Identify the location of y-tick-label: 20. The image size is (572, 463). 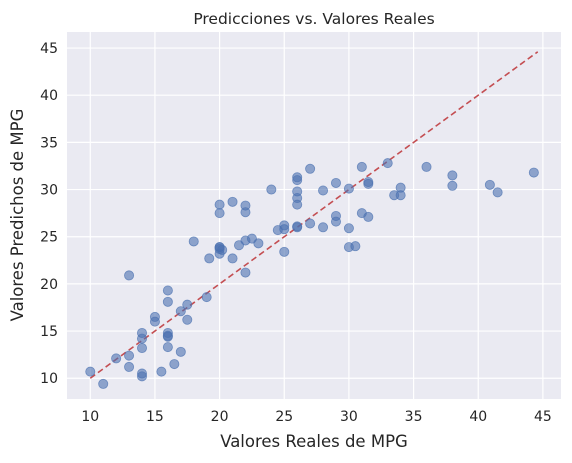
(49, 285).